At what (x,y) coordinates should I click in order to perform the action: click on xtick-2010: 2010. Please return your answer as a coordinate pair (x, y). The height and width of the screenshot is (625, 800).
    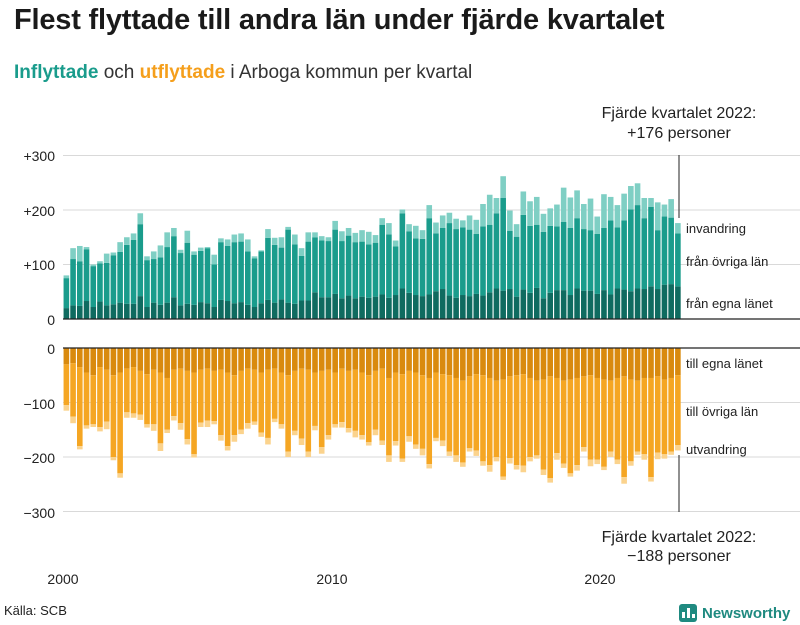
    Looking at the image, I should click on (331, 579).